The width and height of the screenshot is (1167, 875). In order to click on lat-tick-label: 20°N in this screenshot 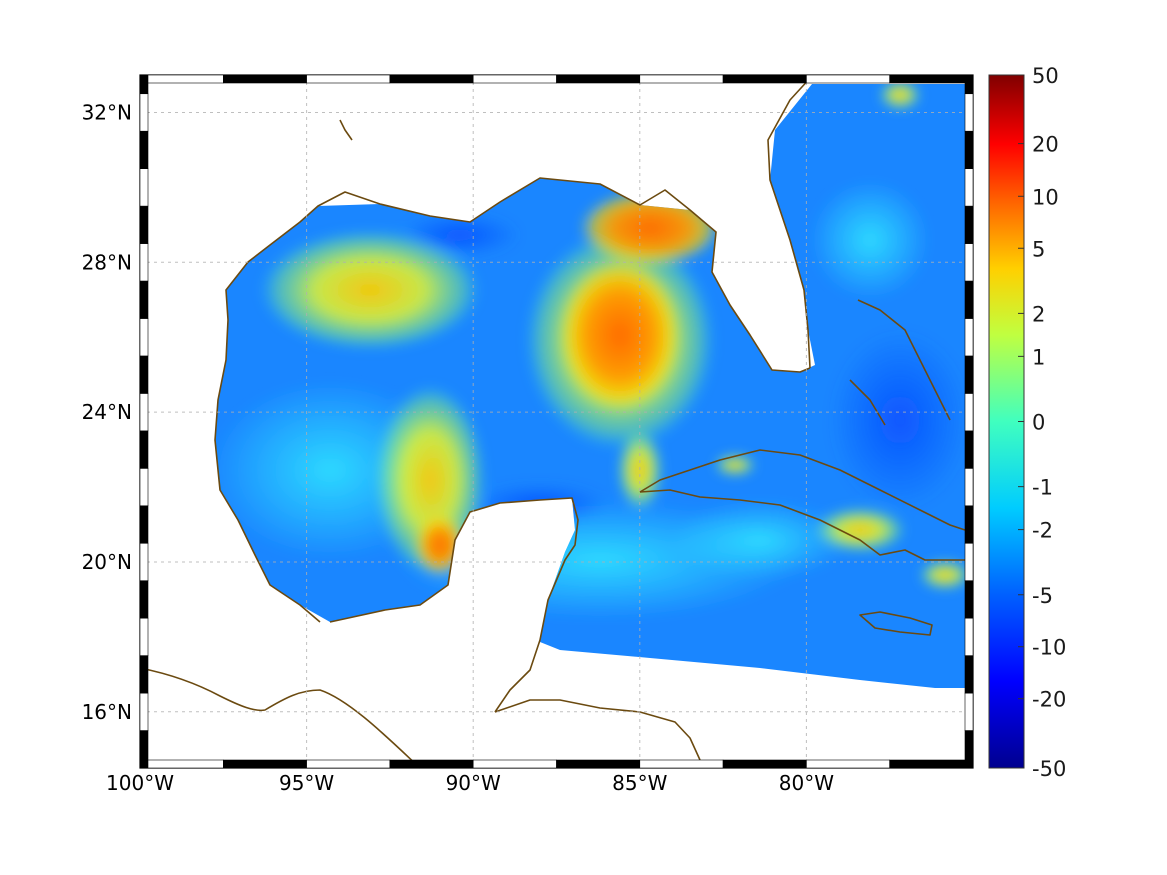, I will do `click(107, 562)`.